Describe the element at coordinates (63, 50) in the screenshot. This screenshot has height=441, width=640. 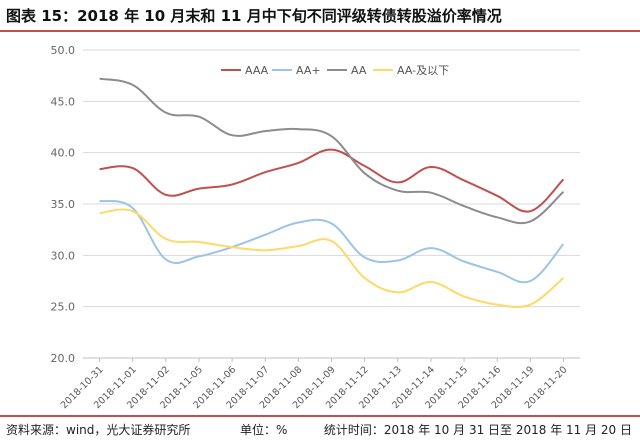
I see `y-tick-label: 50.0` at that location.